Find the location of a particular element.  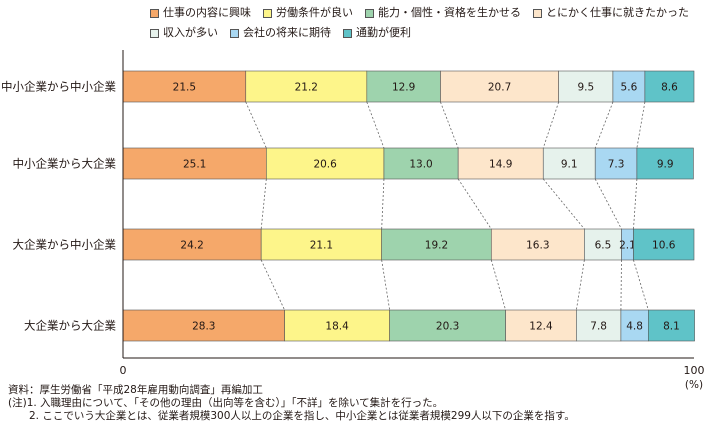

legend-item: 労働条件が良い is located at coordinates (308, 13).